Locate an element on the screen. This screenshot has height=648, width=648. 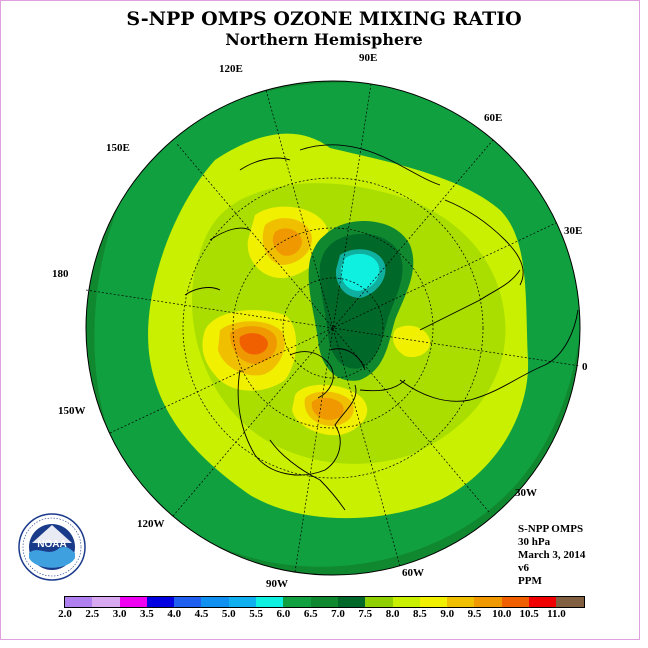
colorbar-tick-label: 7.0 is located at coordinates (338, 614).